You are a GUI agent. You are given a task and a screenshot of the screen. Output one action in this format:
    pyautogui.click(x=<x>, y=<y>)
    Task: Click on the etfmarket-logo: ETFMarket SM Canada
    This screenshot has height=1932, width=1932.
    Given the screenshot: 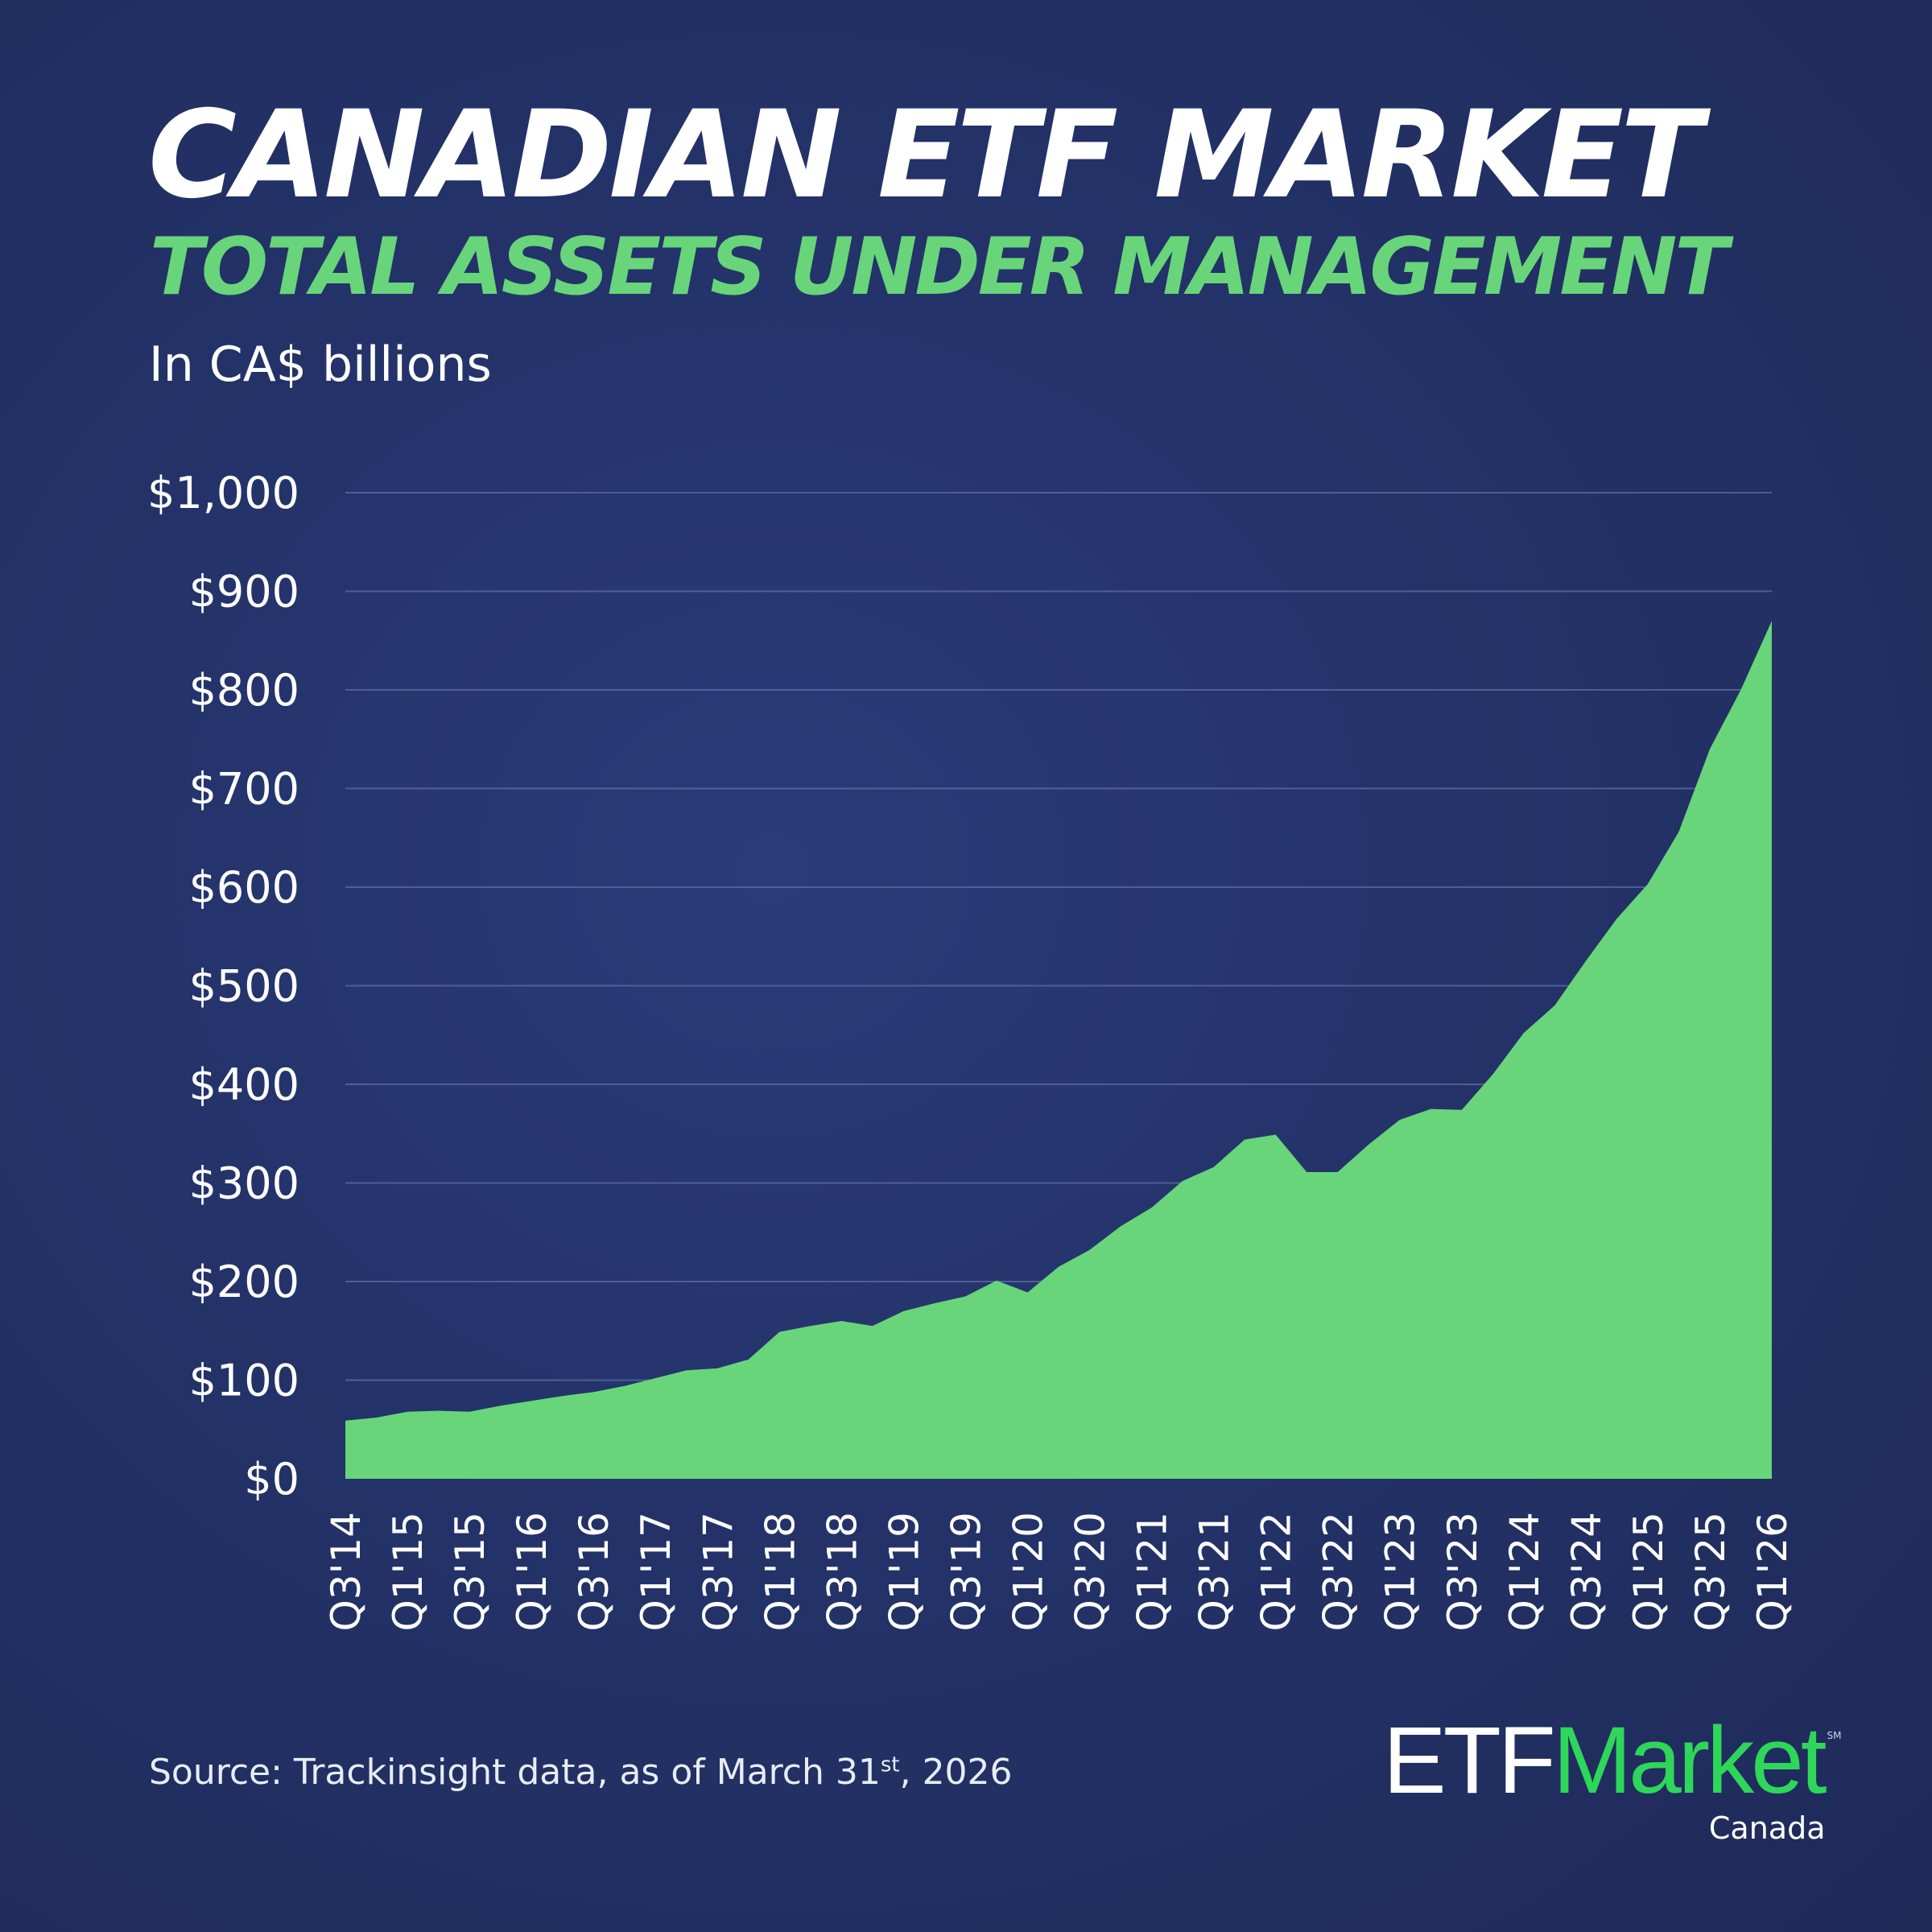 What is the action you would take?
    pyautogui.click(x=1612, y=1778)
    